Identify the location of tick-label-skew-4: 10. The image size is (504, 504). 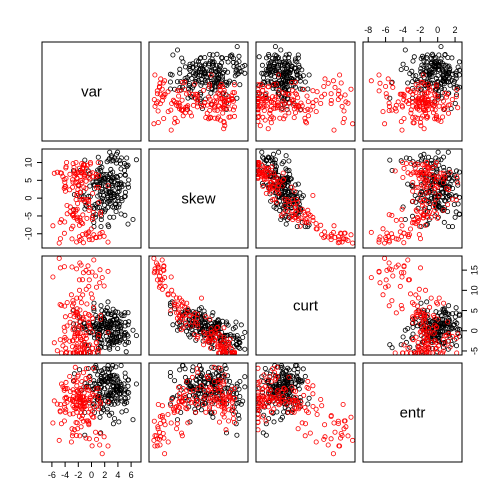
(28, 163).